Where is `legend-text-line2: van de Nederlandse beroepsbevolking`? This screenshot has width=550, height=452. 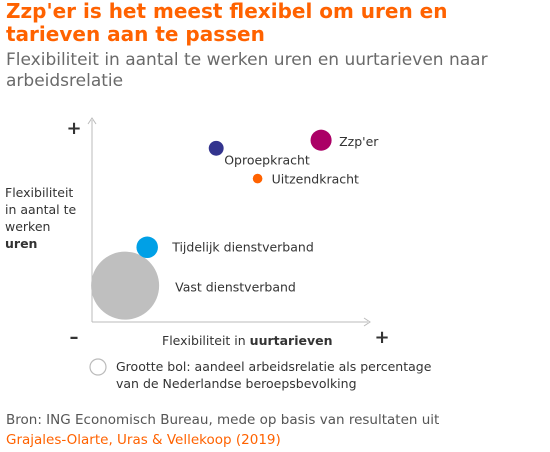
legend-text-line2: van de Nederlandse beroepsbevolking is located at coordinates (236, 383).